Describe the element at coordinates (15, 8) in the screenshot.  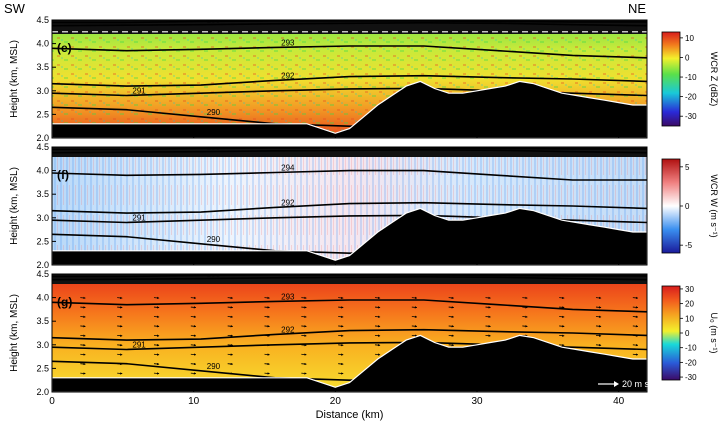
I see `header-left: SW` at that location.